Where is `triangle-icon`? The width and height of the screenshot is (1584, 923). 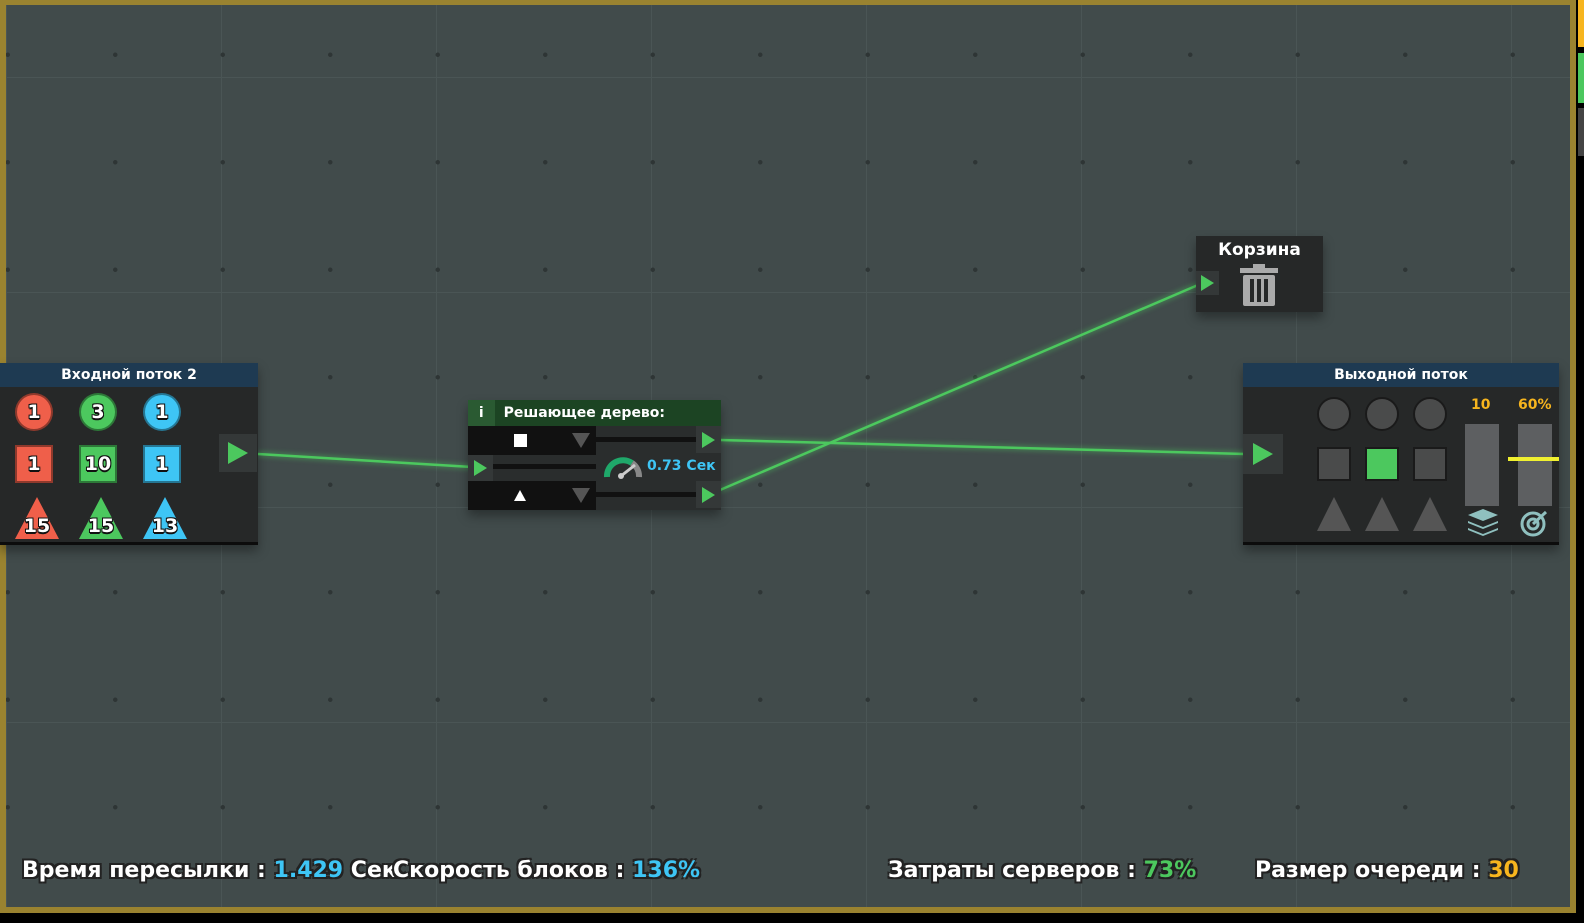 triangle-icon is located at coordinates (520, 495).